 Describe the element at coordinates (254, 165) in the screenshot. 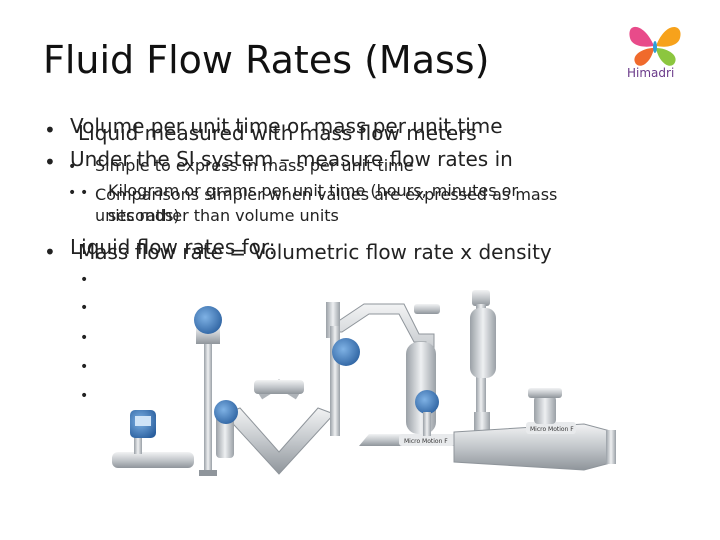

I see `list-item: Simple to express in mass per unit time` at that location.